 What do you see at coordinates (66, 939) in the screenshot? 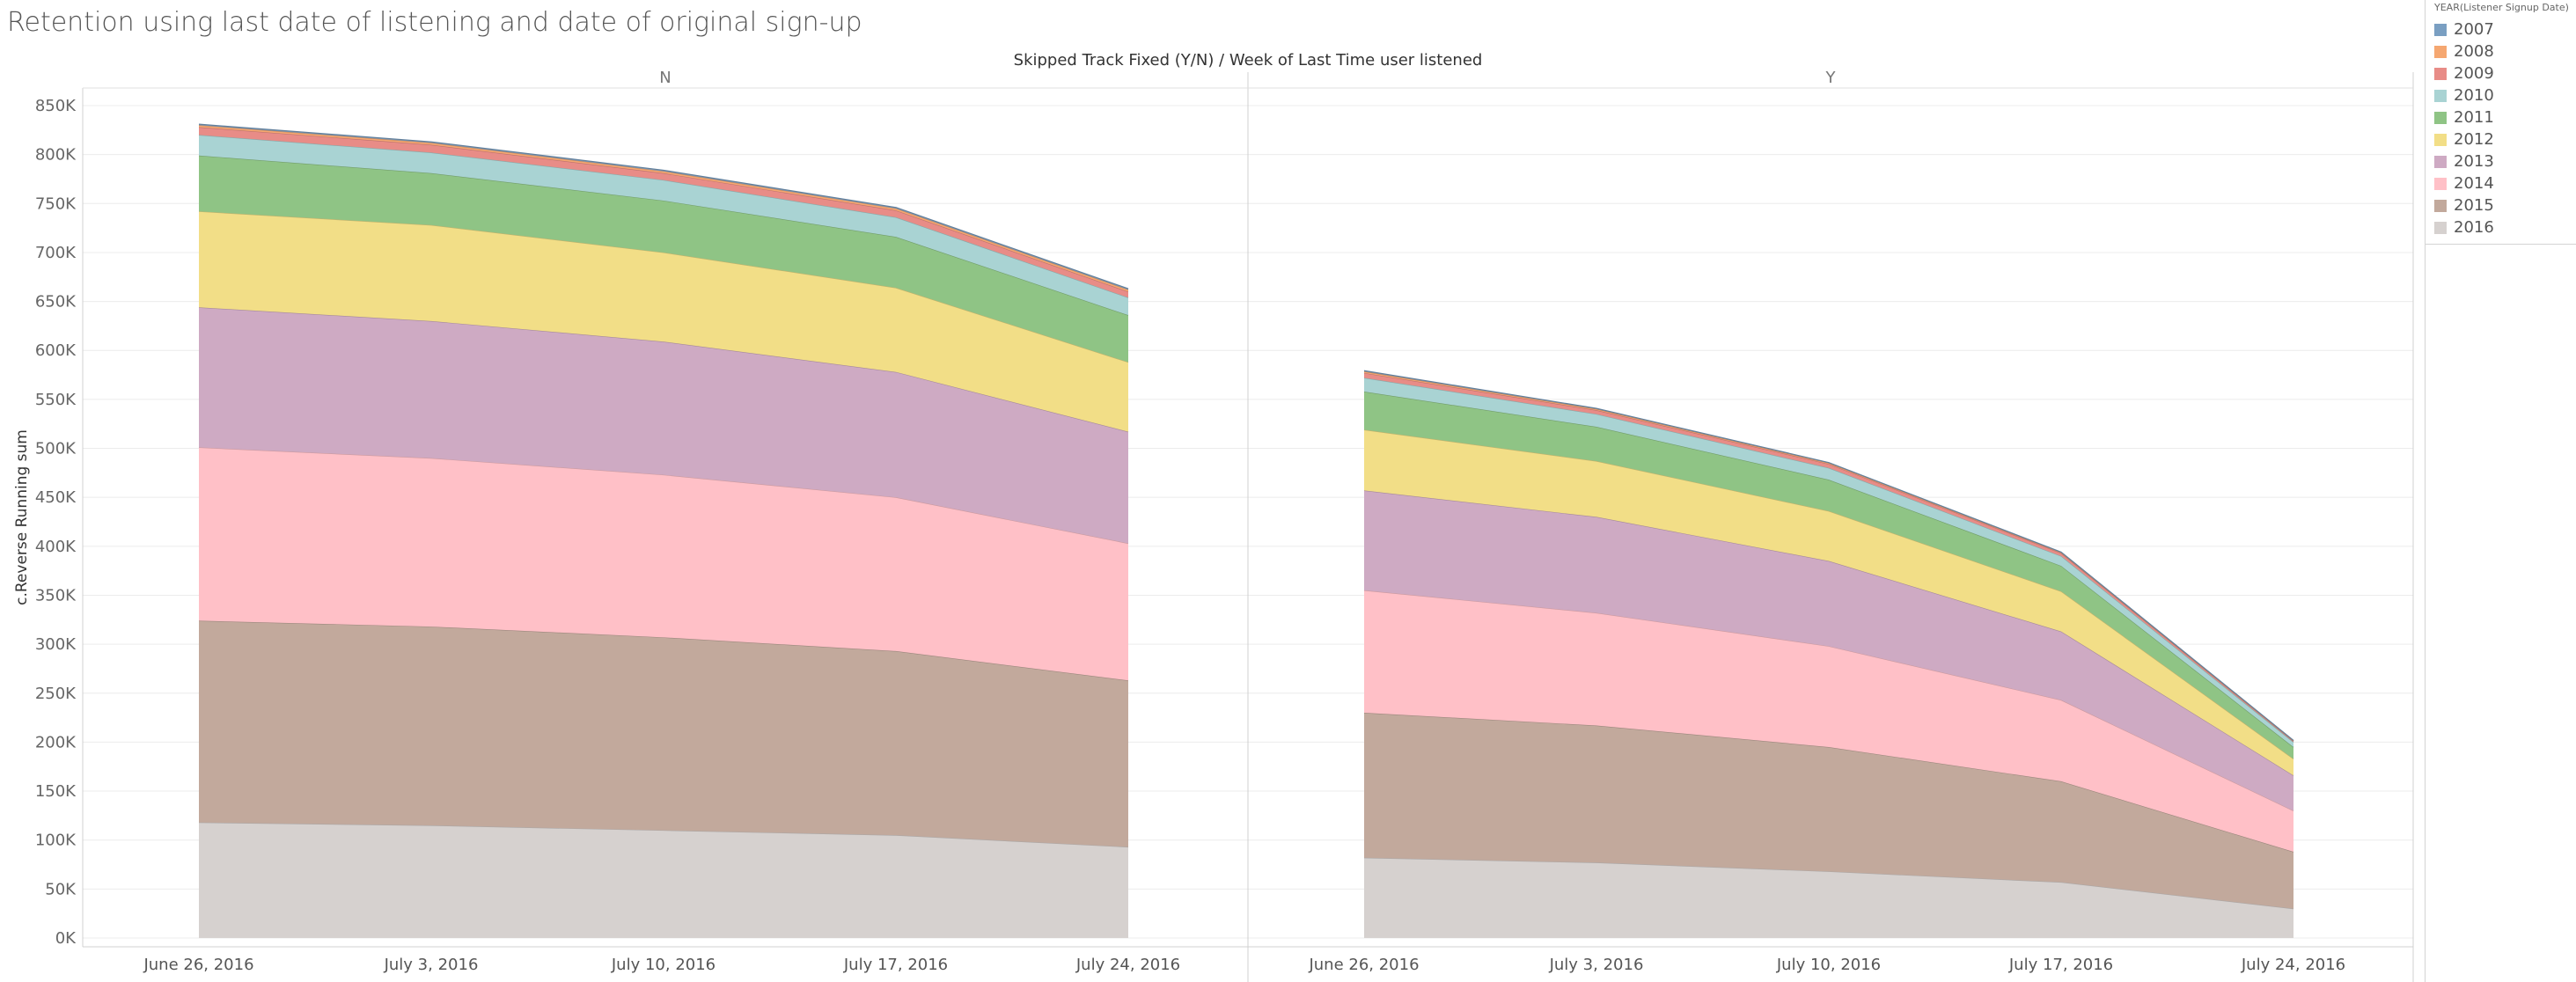
I see `y-tick-label: 0K` at bounding box center [66, 939].